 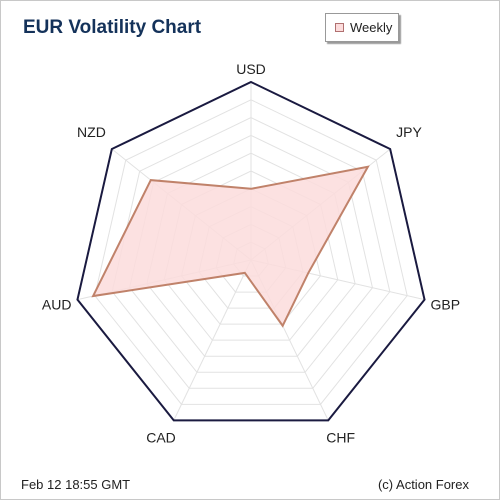 What do you see at coordinates (57, 305) in the screenshot?
I see `axis-label-aud: AUD` at bounding box center [57, 305].